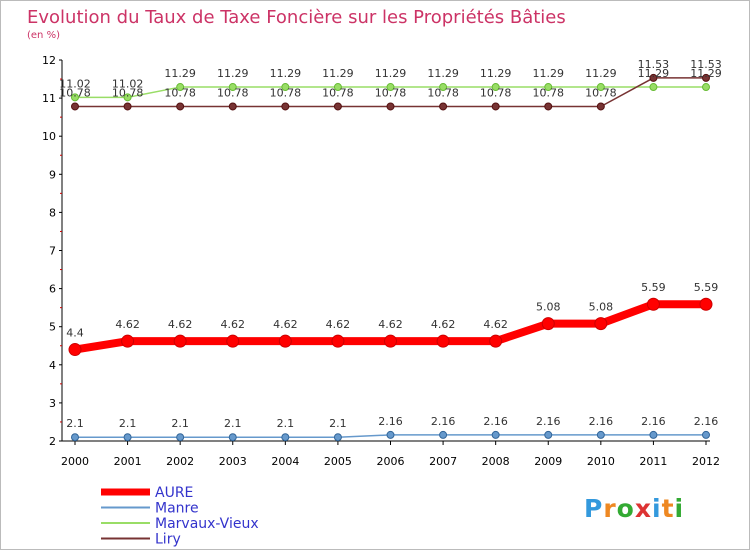 This screenshot has height=554, width=750. Describe the element at coordinates (49, 98) in the screenshot. I see `y-tick-label: 11` at that location.